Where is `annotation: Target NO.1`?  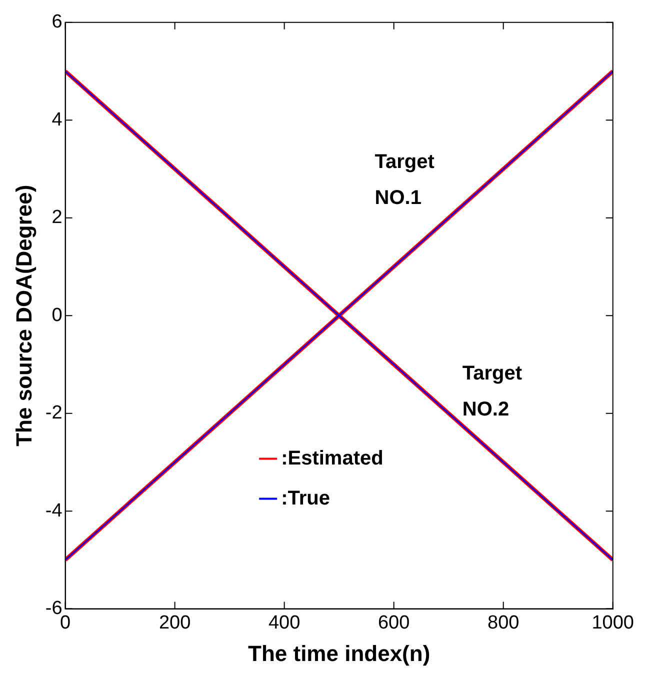 annotation: Target NO.1 is located at coordinates (404, 180).